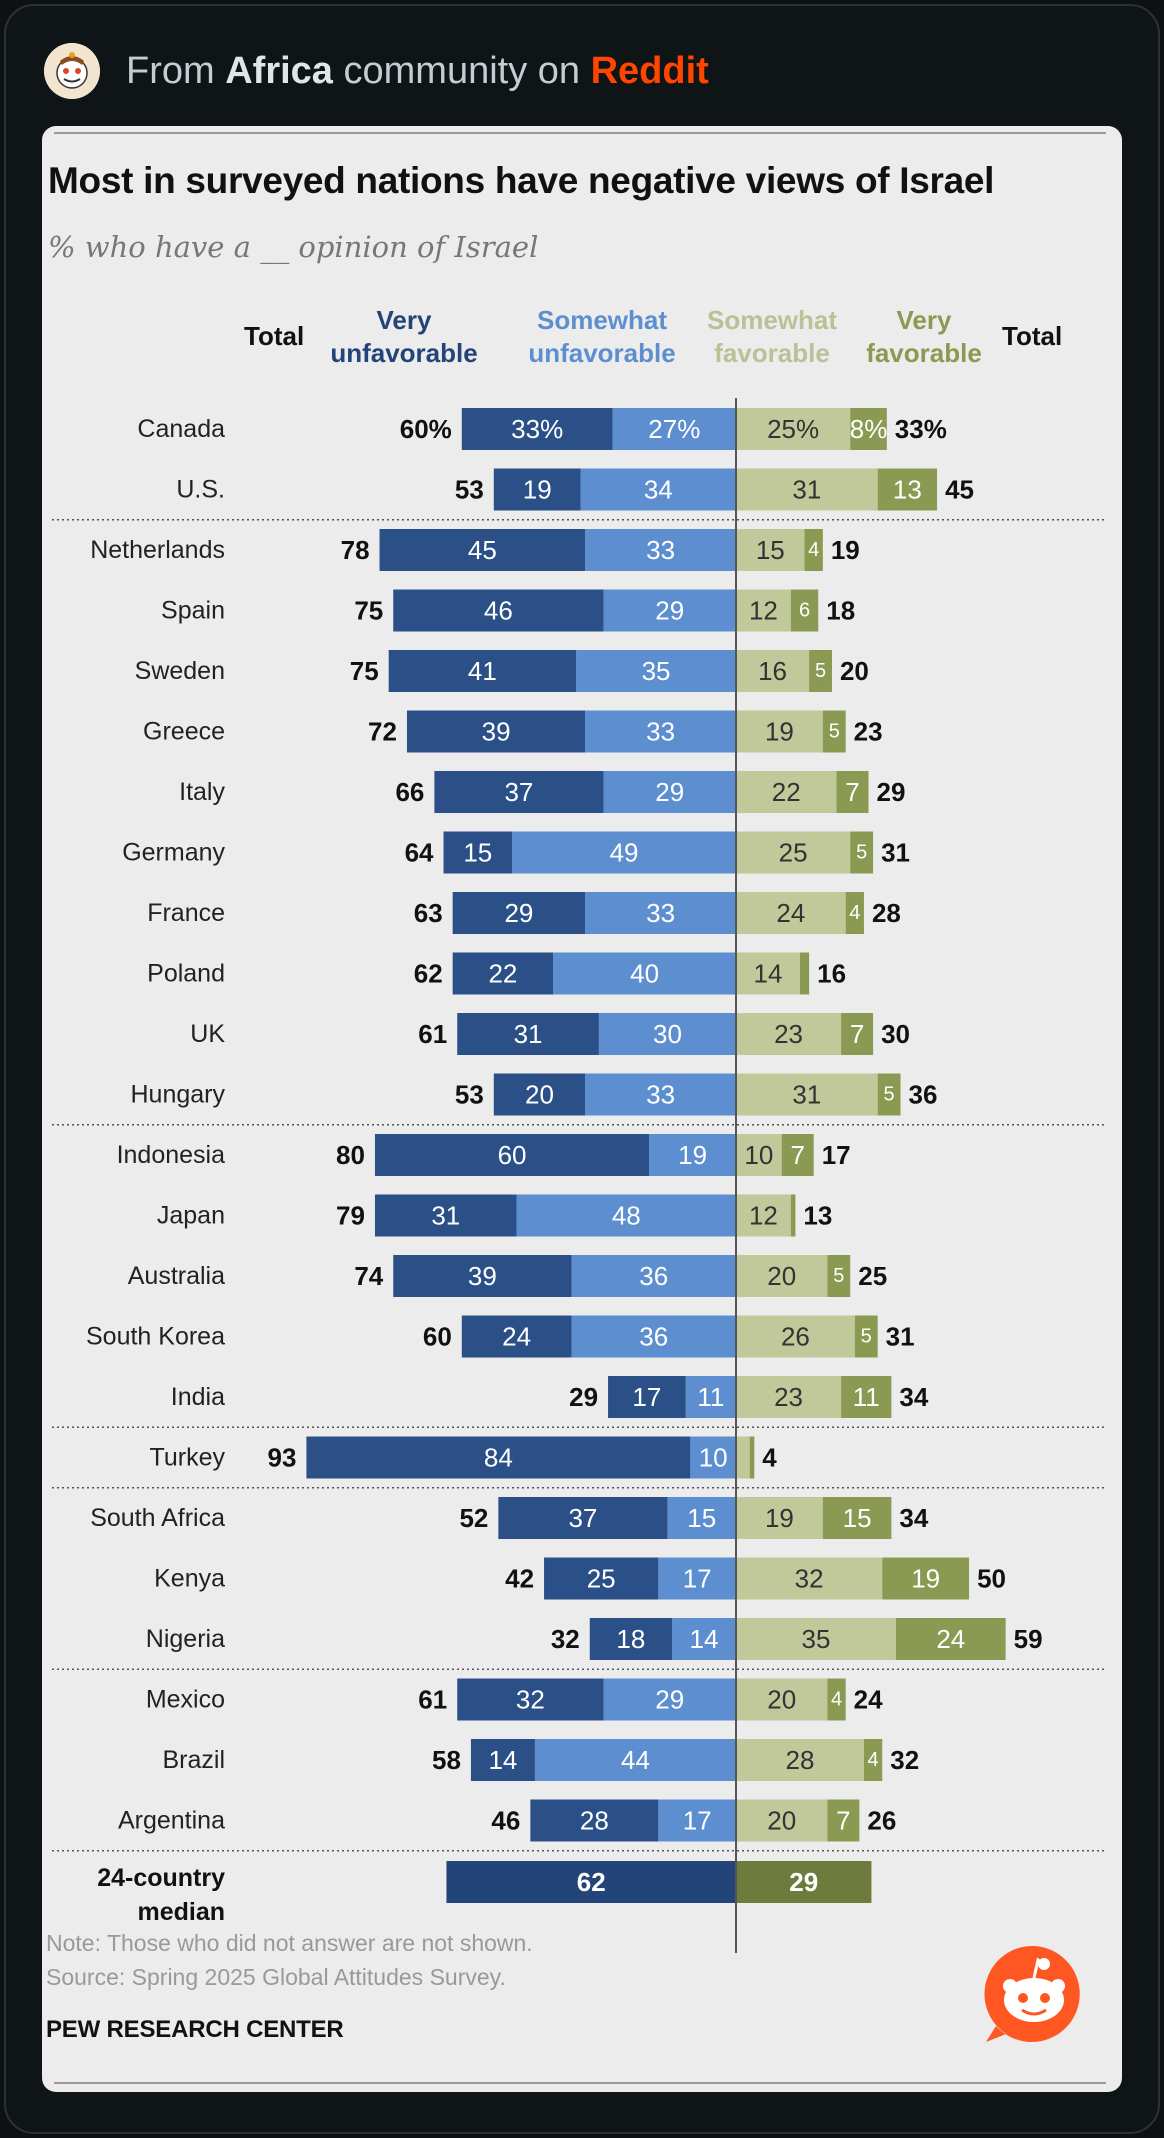  I want to click on label-somewhat-favorable: 16, so click(772, 671).